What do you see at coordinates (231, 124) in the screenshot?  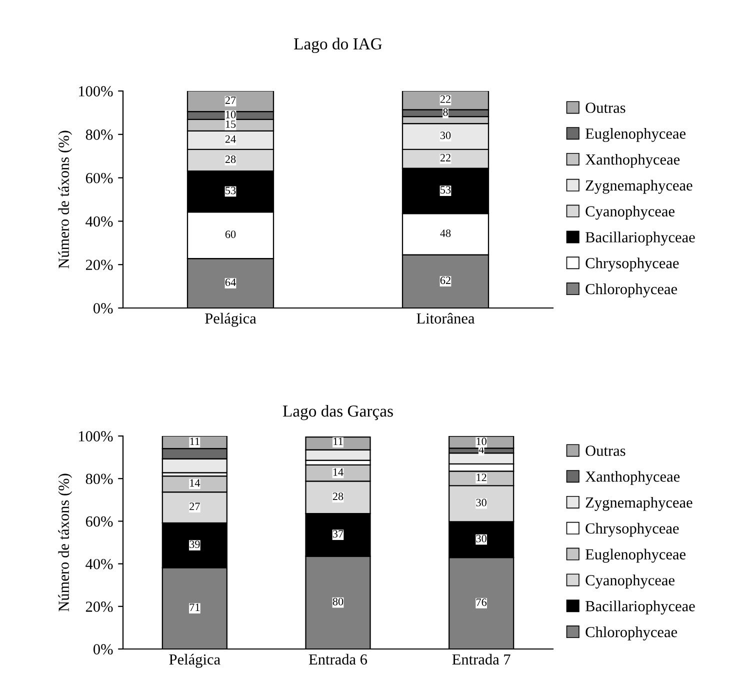 I see `annotation: 15` at bounding box center [231, 124].